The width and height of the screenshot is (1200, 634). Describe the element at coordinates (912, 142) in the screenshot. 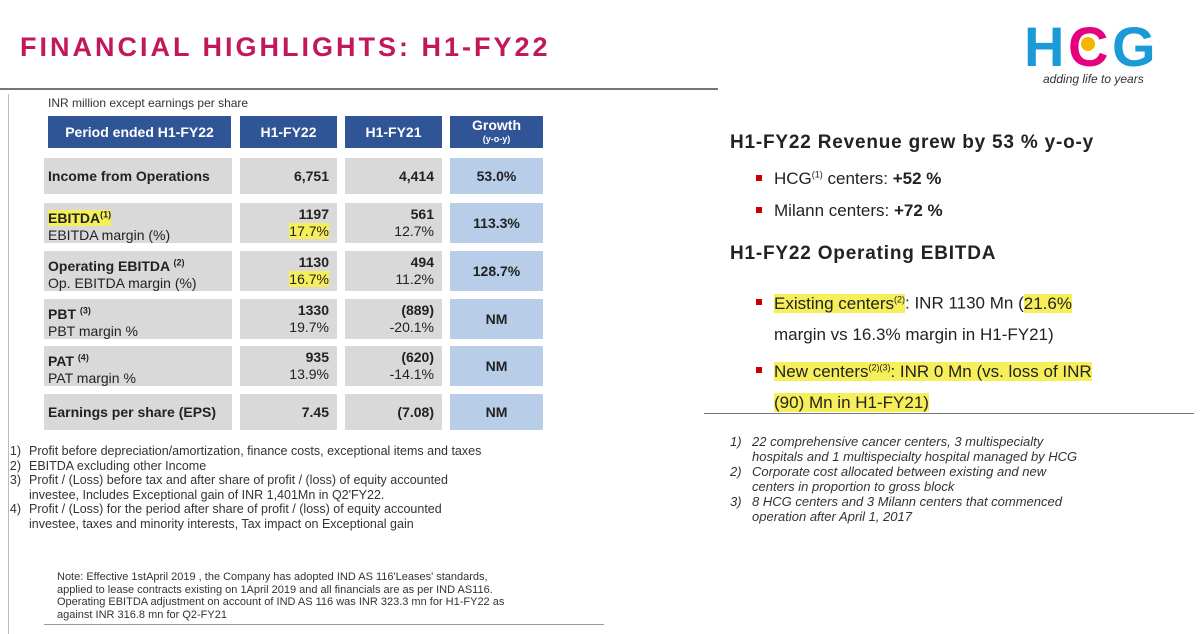

I see `revenue-heading: H1-FY22 Revenue grew by 53 % y-o-y` at that location.